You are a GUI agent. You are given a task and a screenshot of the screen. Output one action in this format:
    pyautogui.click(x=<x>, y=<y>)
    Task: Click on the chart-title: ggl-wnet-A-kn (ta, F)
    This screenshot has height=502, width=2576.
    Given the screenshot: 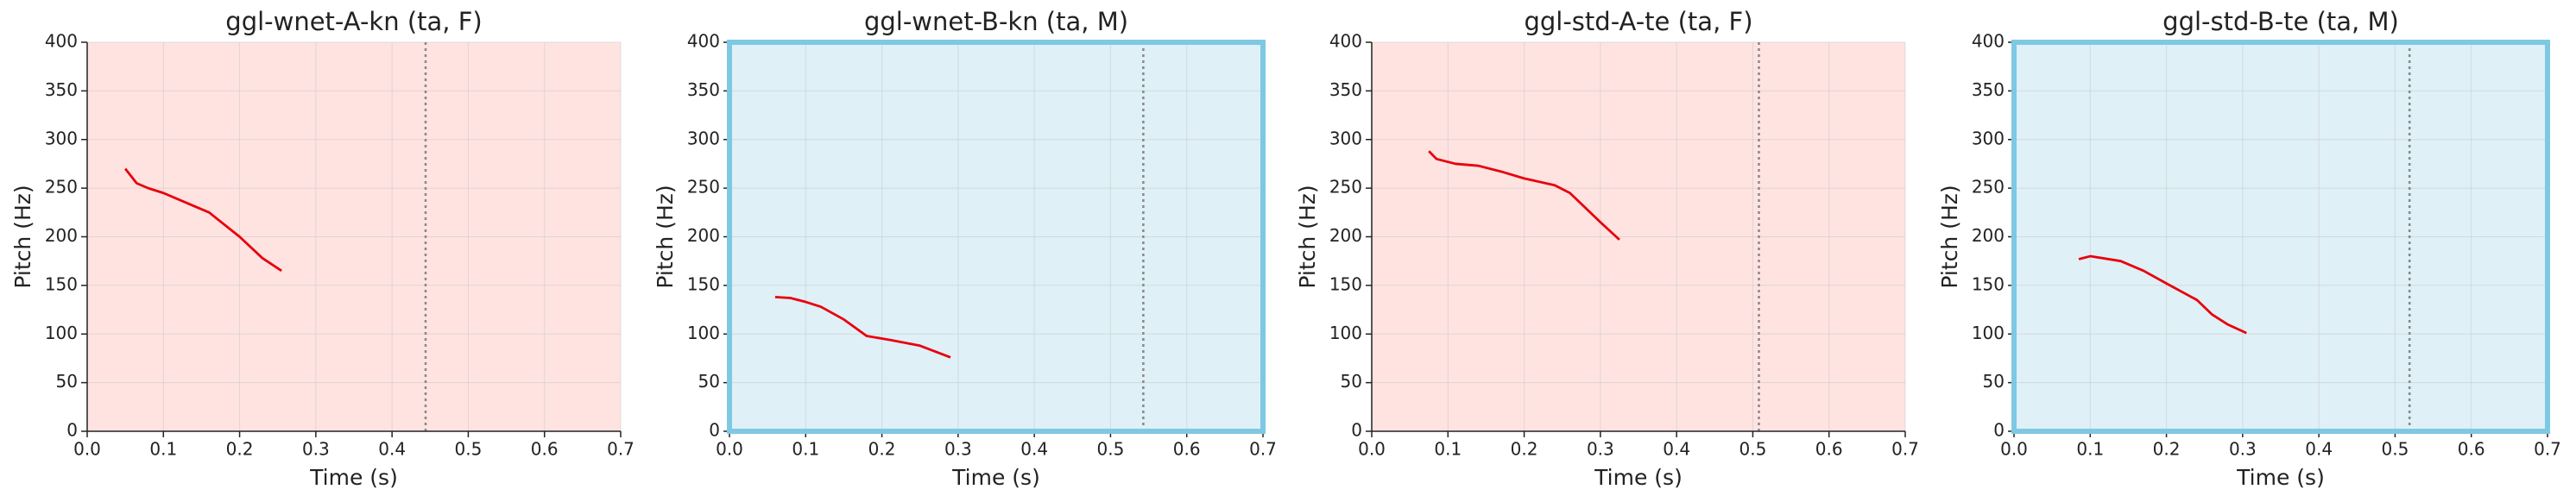 What is the action you would take?
    pyautogui.click(x=353, y=21)
    